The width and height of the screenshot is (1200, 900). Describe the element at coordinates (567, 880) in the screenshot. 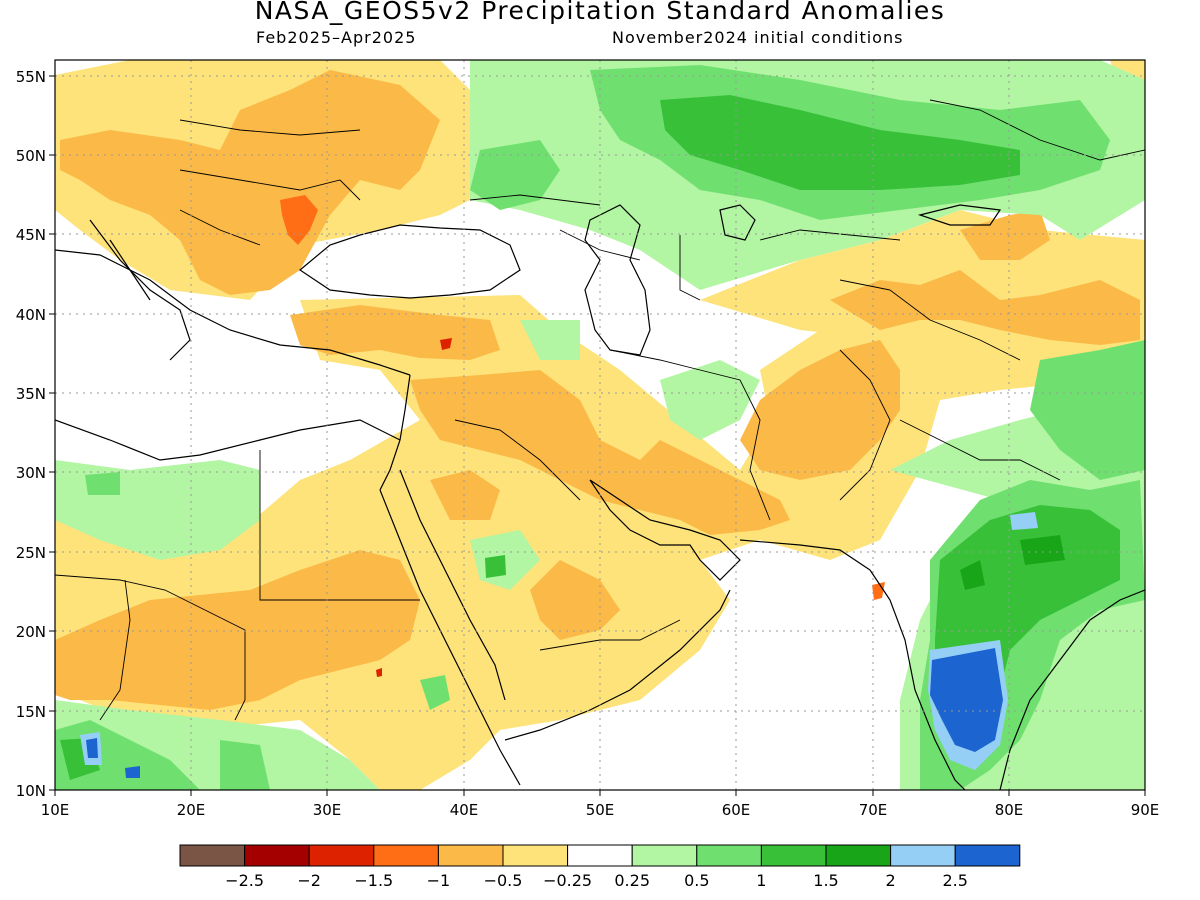

I see `colorbar-label: −0.25` at that location.